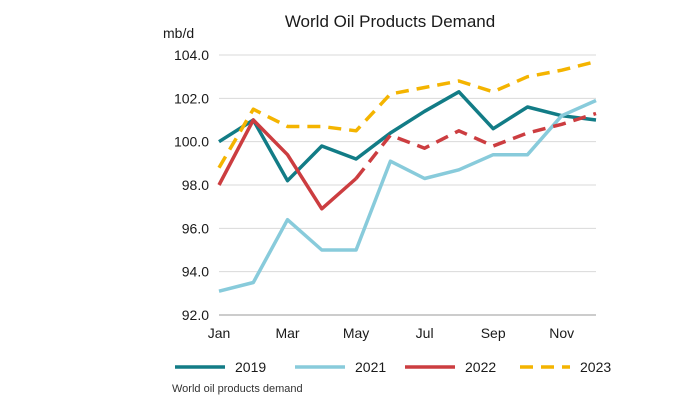 The image size is (690, 416). I want to click on x-tick-label: Nov, so click(561, 333).